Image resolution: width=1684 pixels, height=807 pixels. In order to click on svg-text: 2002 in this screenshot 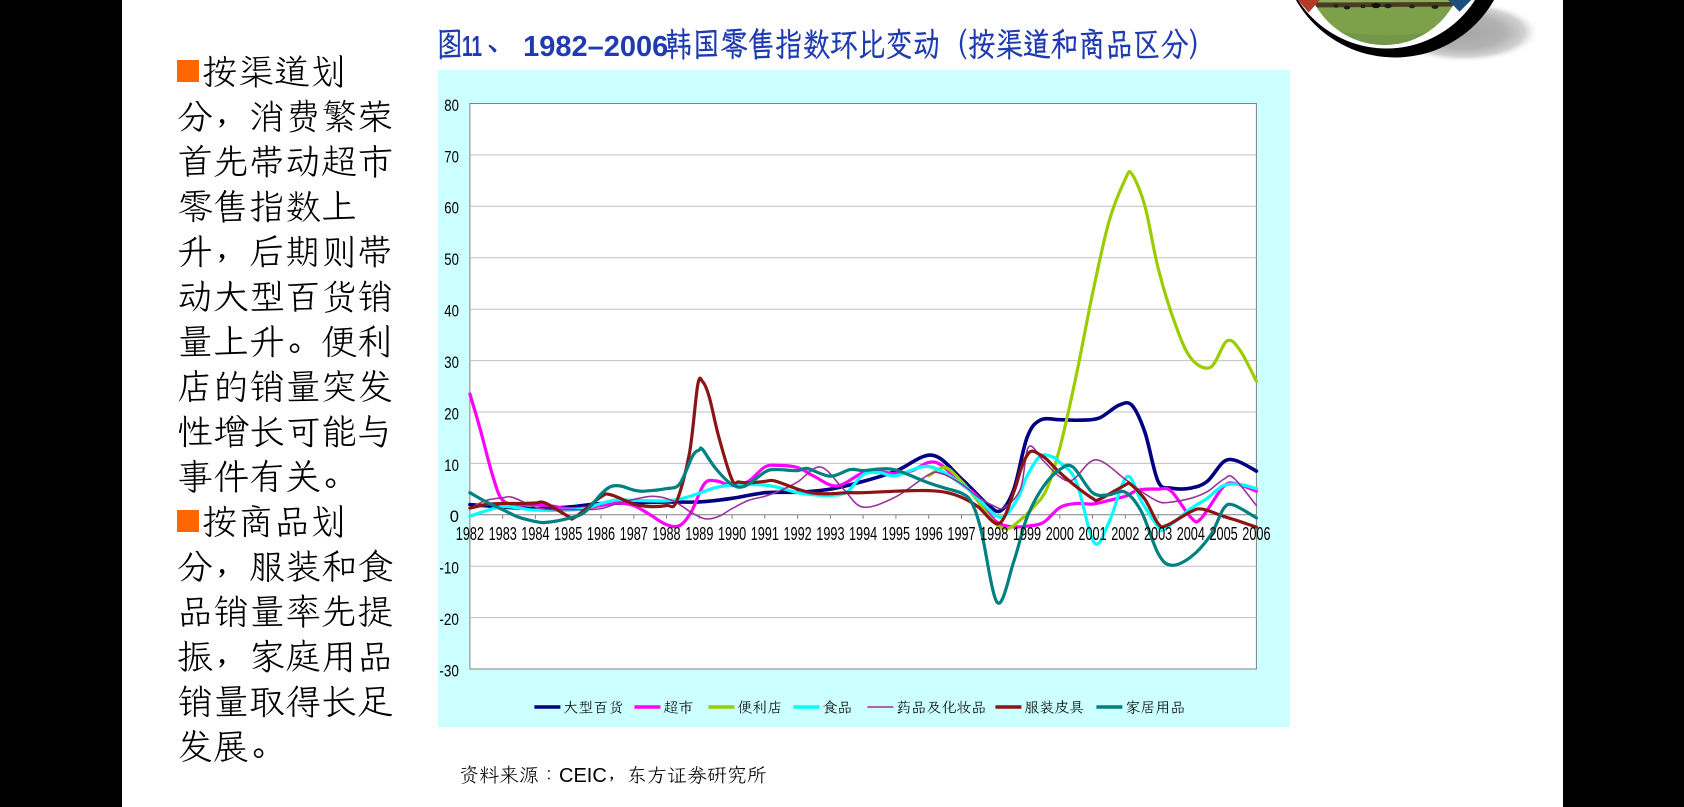, I will do `click(1125, 533)`.